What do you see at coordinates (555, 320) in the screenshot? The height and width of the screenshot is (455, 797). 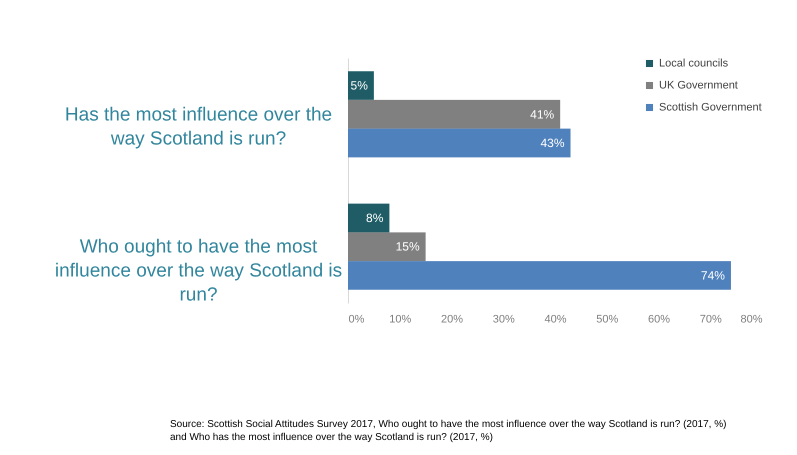 I see `x-tick-label: 40%` at bounding box center [555, 320].